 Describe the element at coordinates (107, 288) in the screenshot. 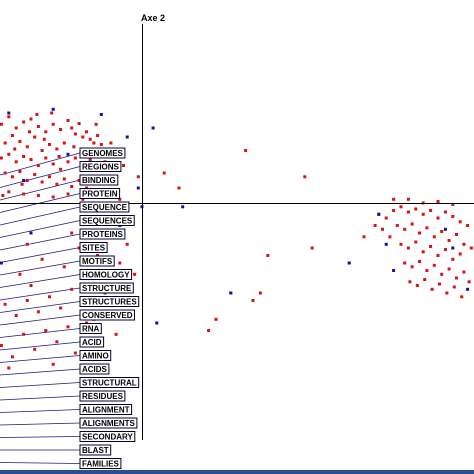

I see `term-label-text: STRUCTURE` at that location.